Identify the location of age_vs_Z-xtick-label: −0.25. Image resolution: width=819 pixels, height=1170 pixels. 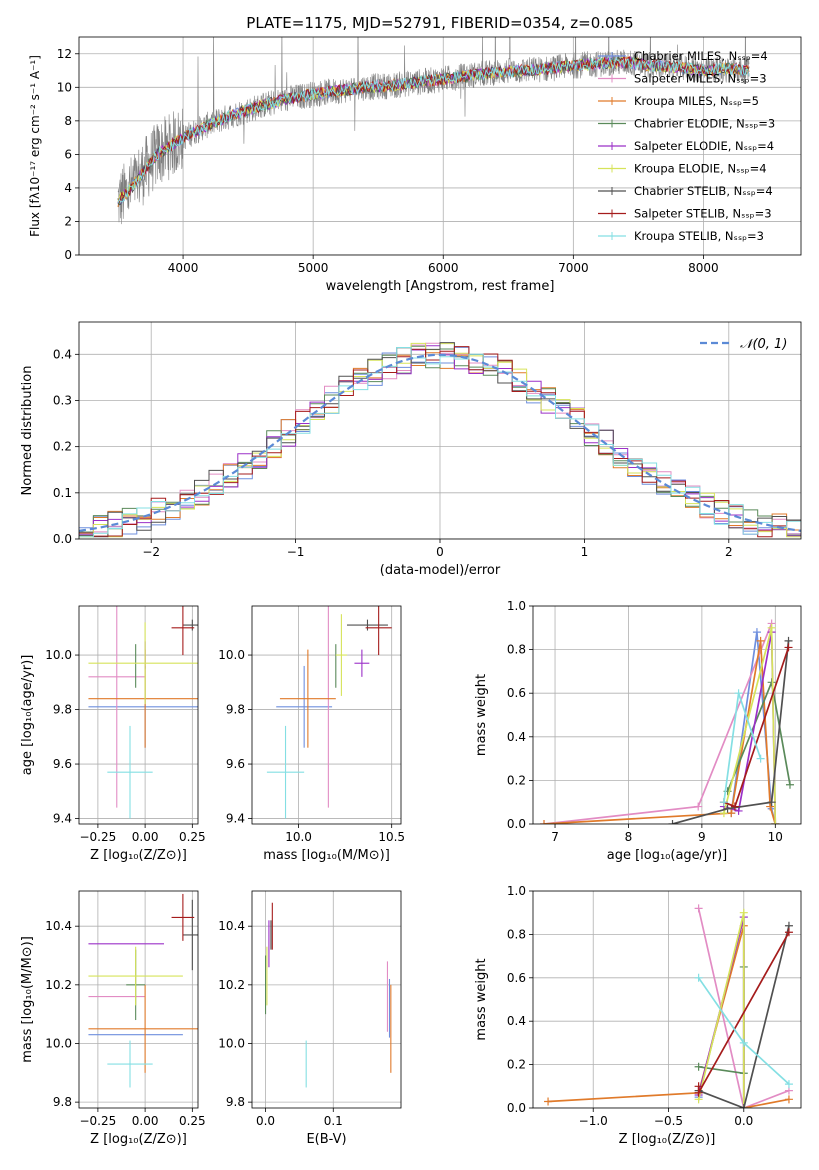
(97, 837).